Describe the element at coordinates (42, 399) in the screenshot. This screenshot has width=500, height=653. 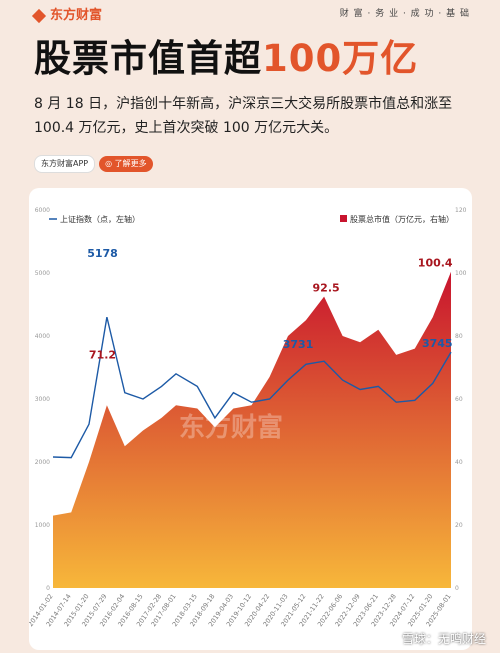
I see `y-left-tick-label: 3000` at that location.